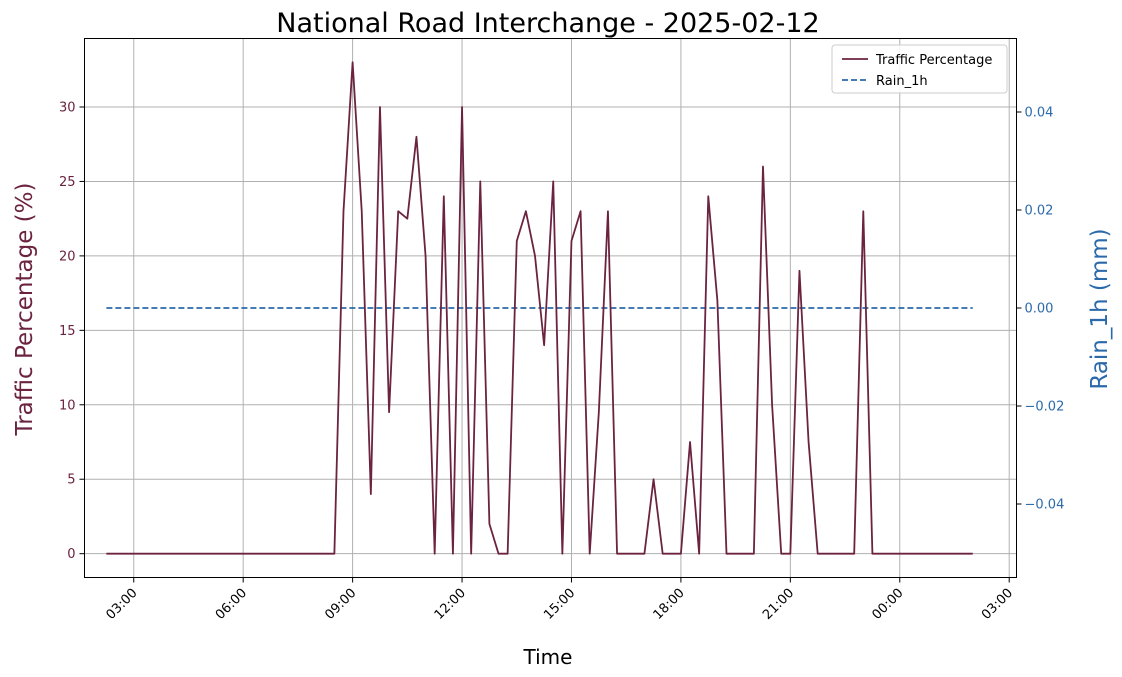 The height and width of the screenshot is (677, 1122). What do you see at coordinates (71, 554) in the screenshot?
I see `y-left-tick-label: 0` at bounding box center [71, 554].